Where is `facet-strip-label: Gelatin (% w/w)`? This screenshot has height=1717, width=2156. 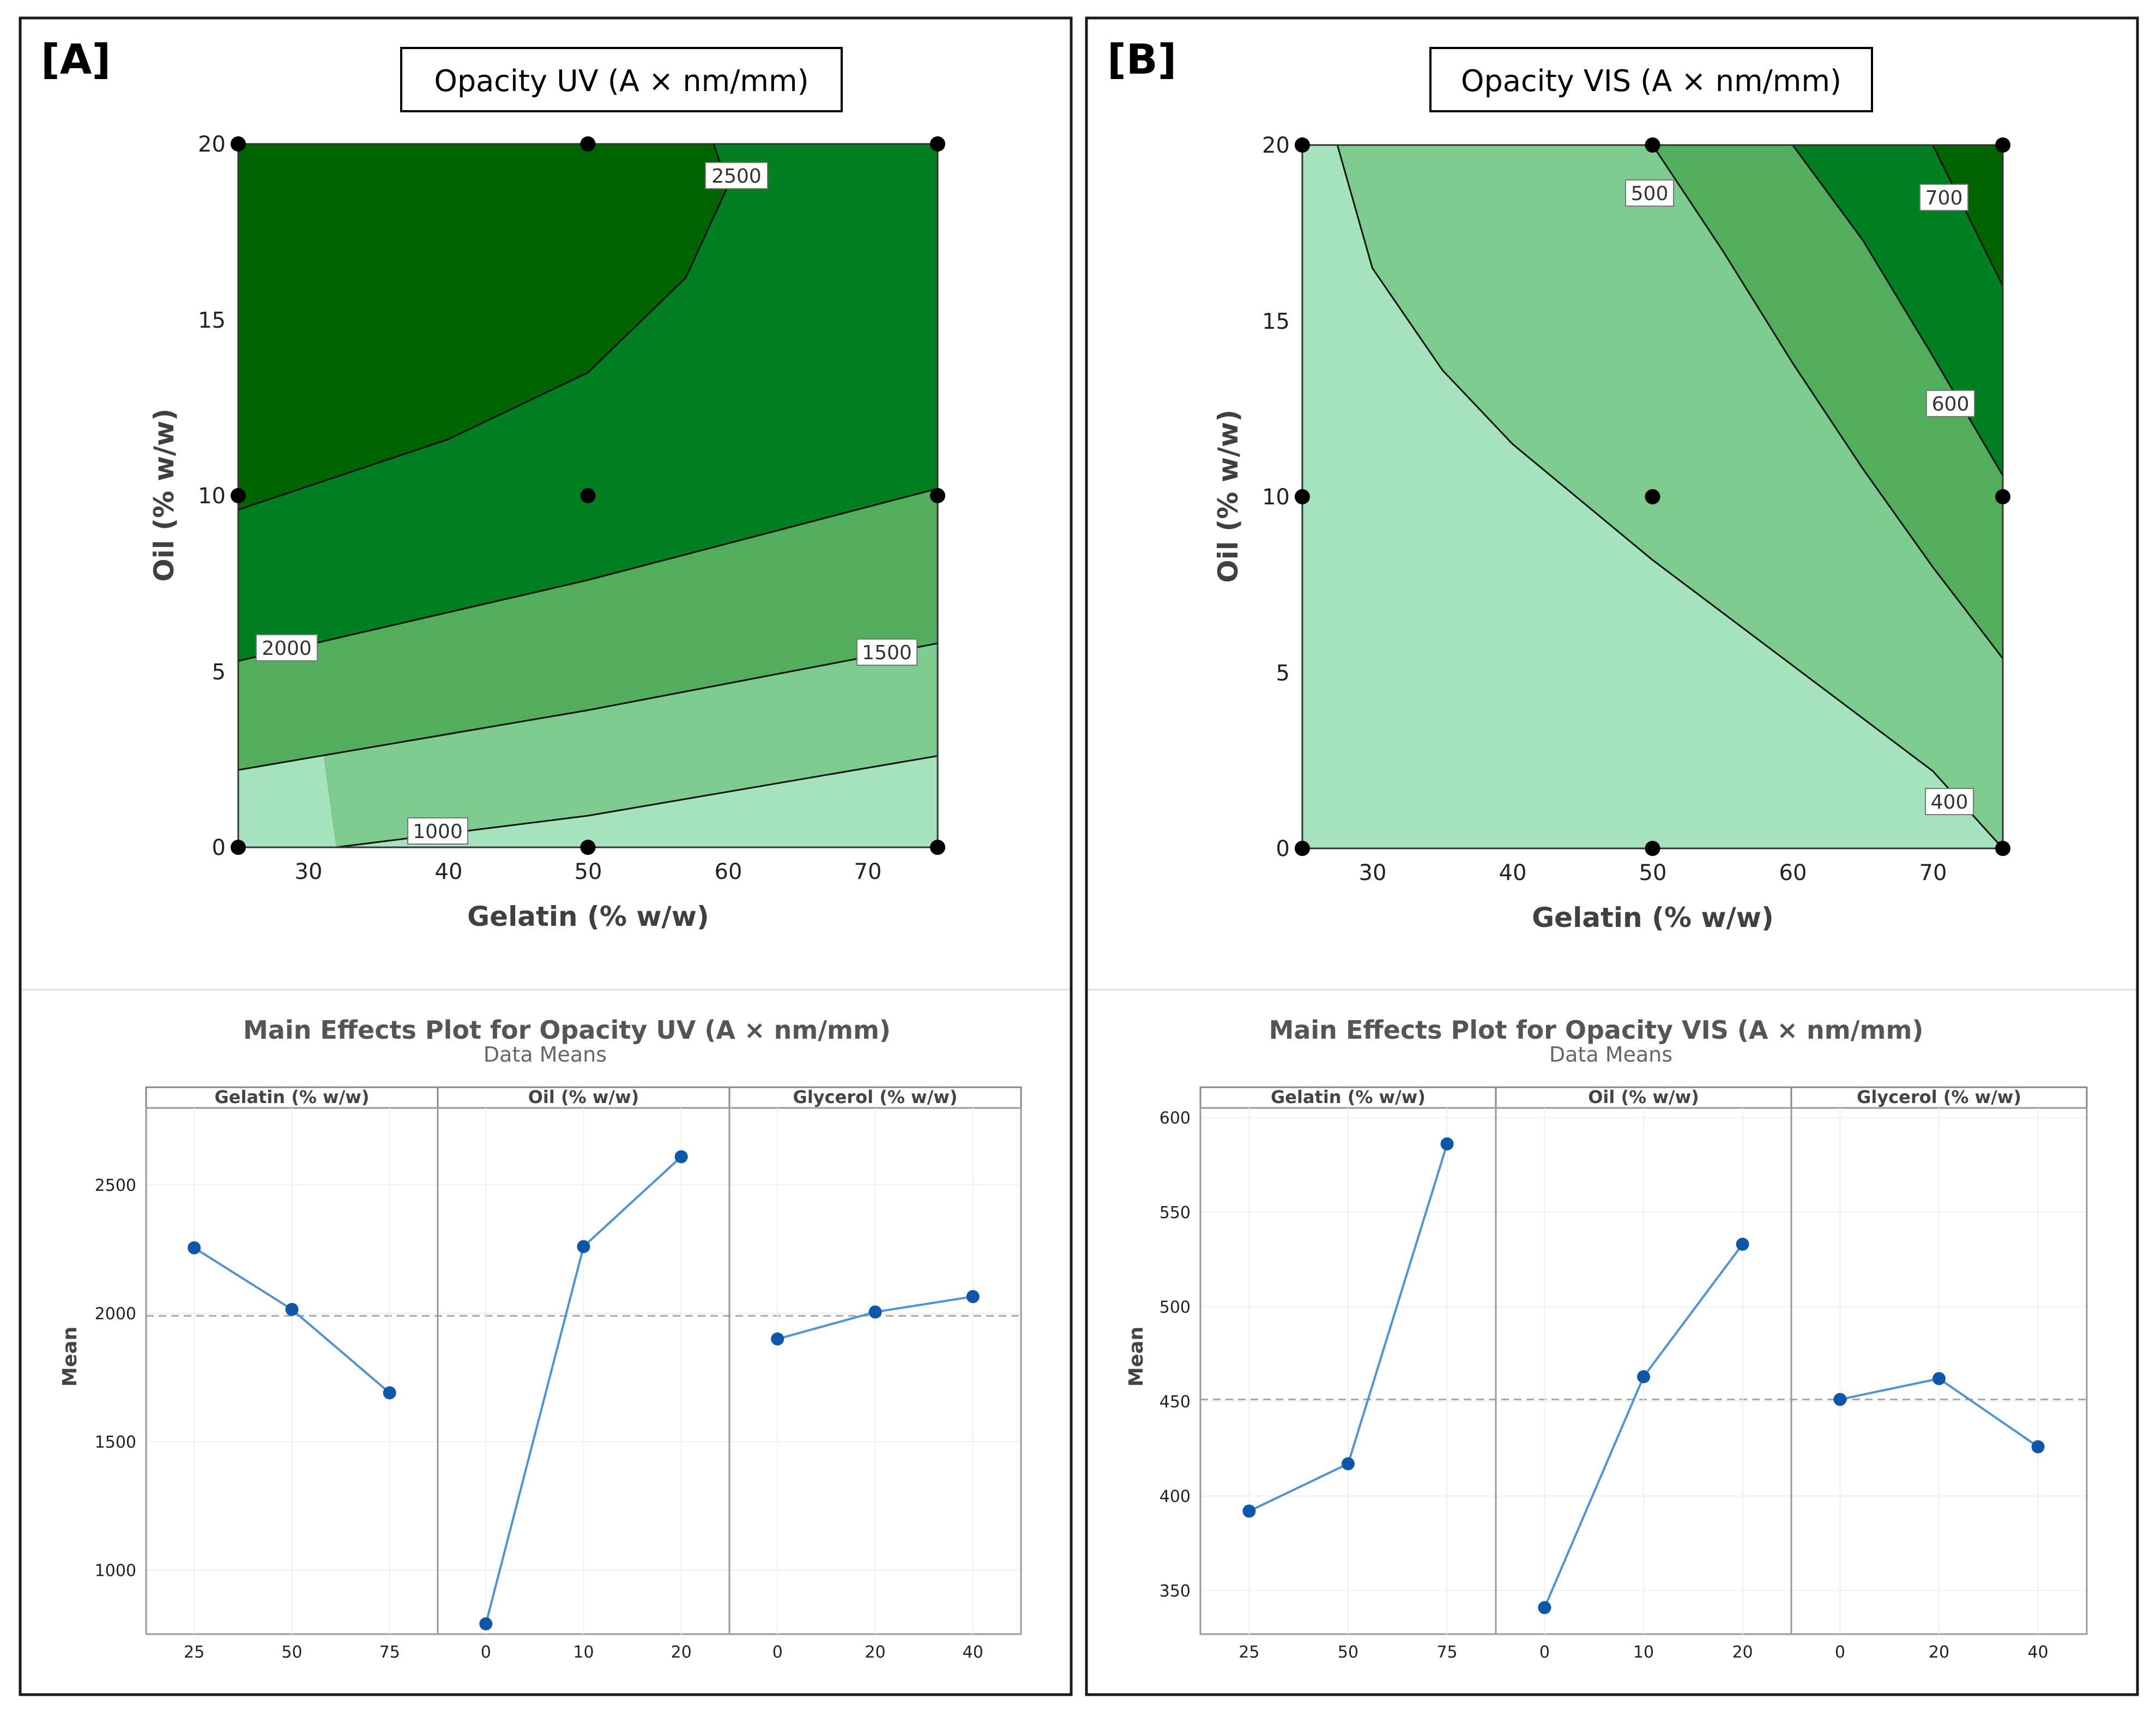
facet-strip-label: Gelatin (% w/w) is located at coordinates (1349, 1097).